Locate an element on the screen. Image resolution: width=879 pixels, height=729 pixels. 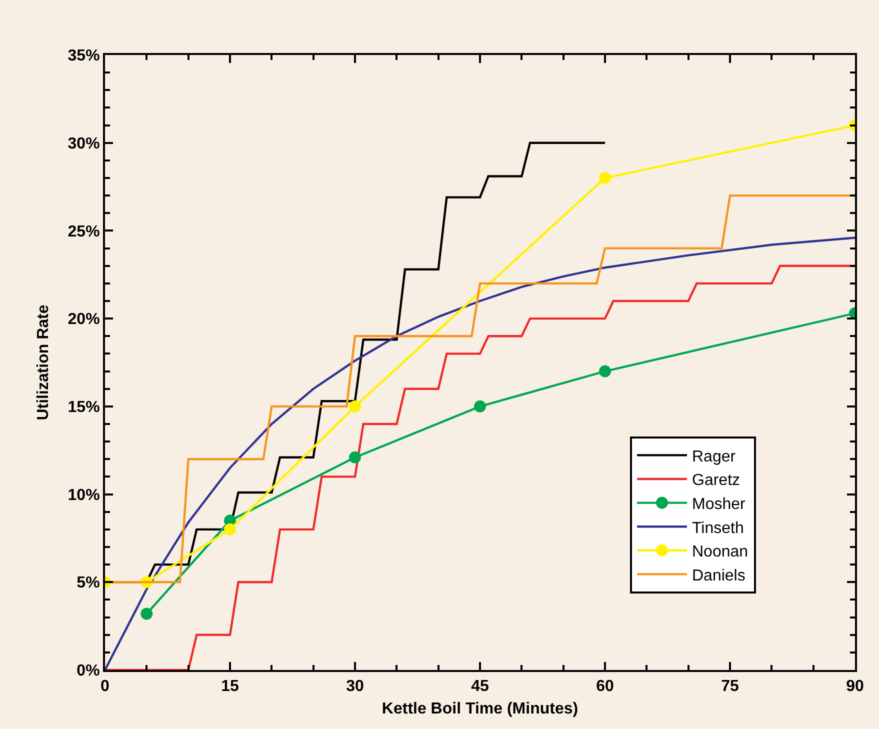
x-tick-label: 0 is located at coordinates (105, 687).